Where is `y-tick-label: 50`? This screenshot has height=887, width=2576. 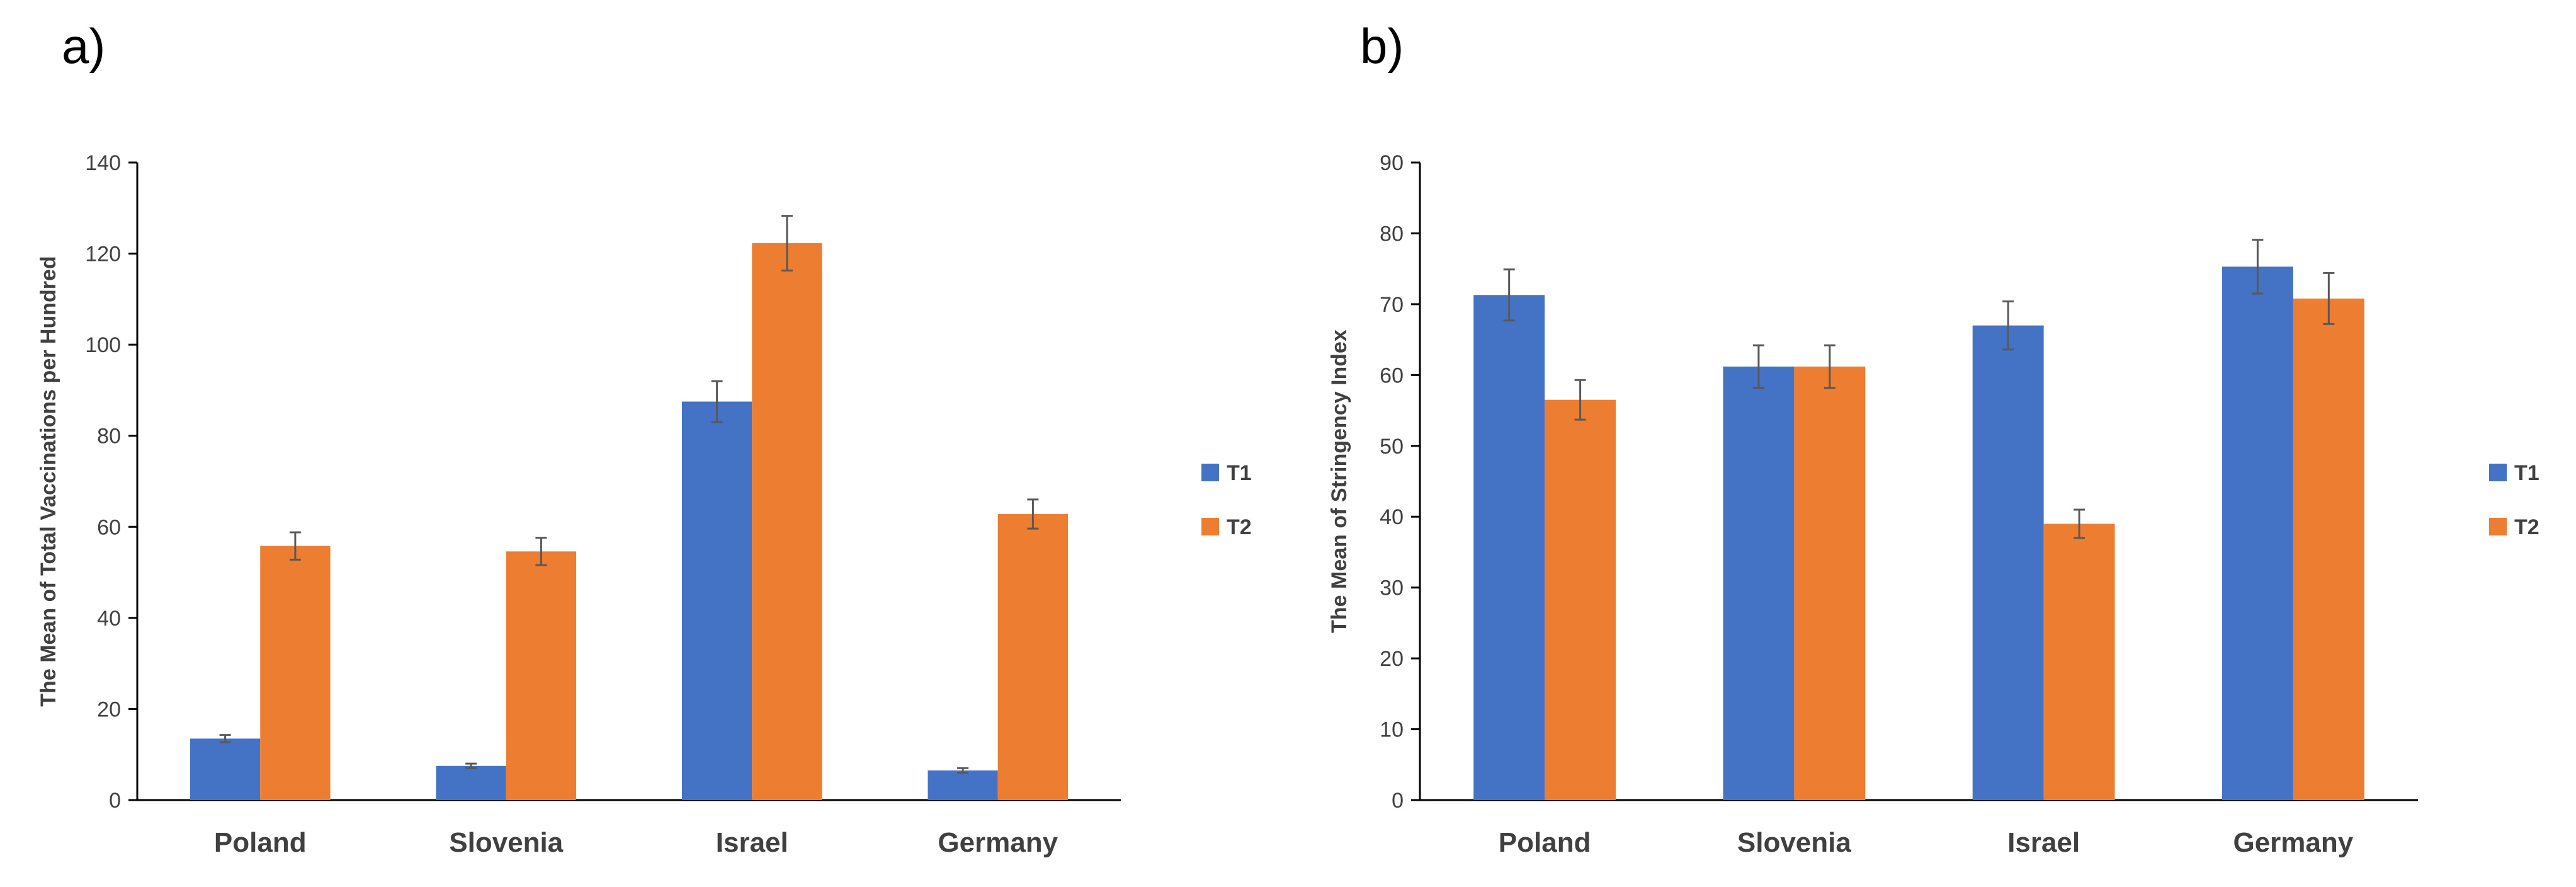
y-tick-label: 50 is located at coordinates (1392, 447).